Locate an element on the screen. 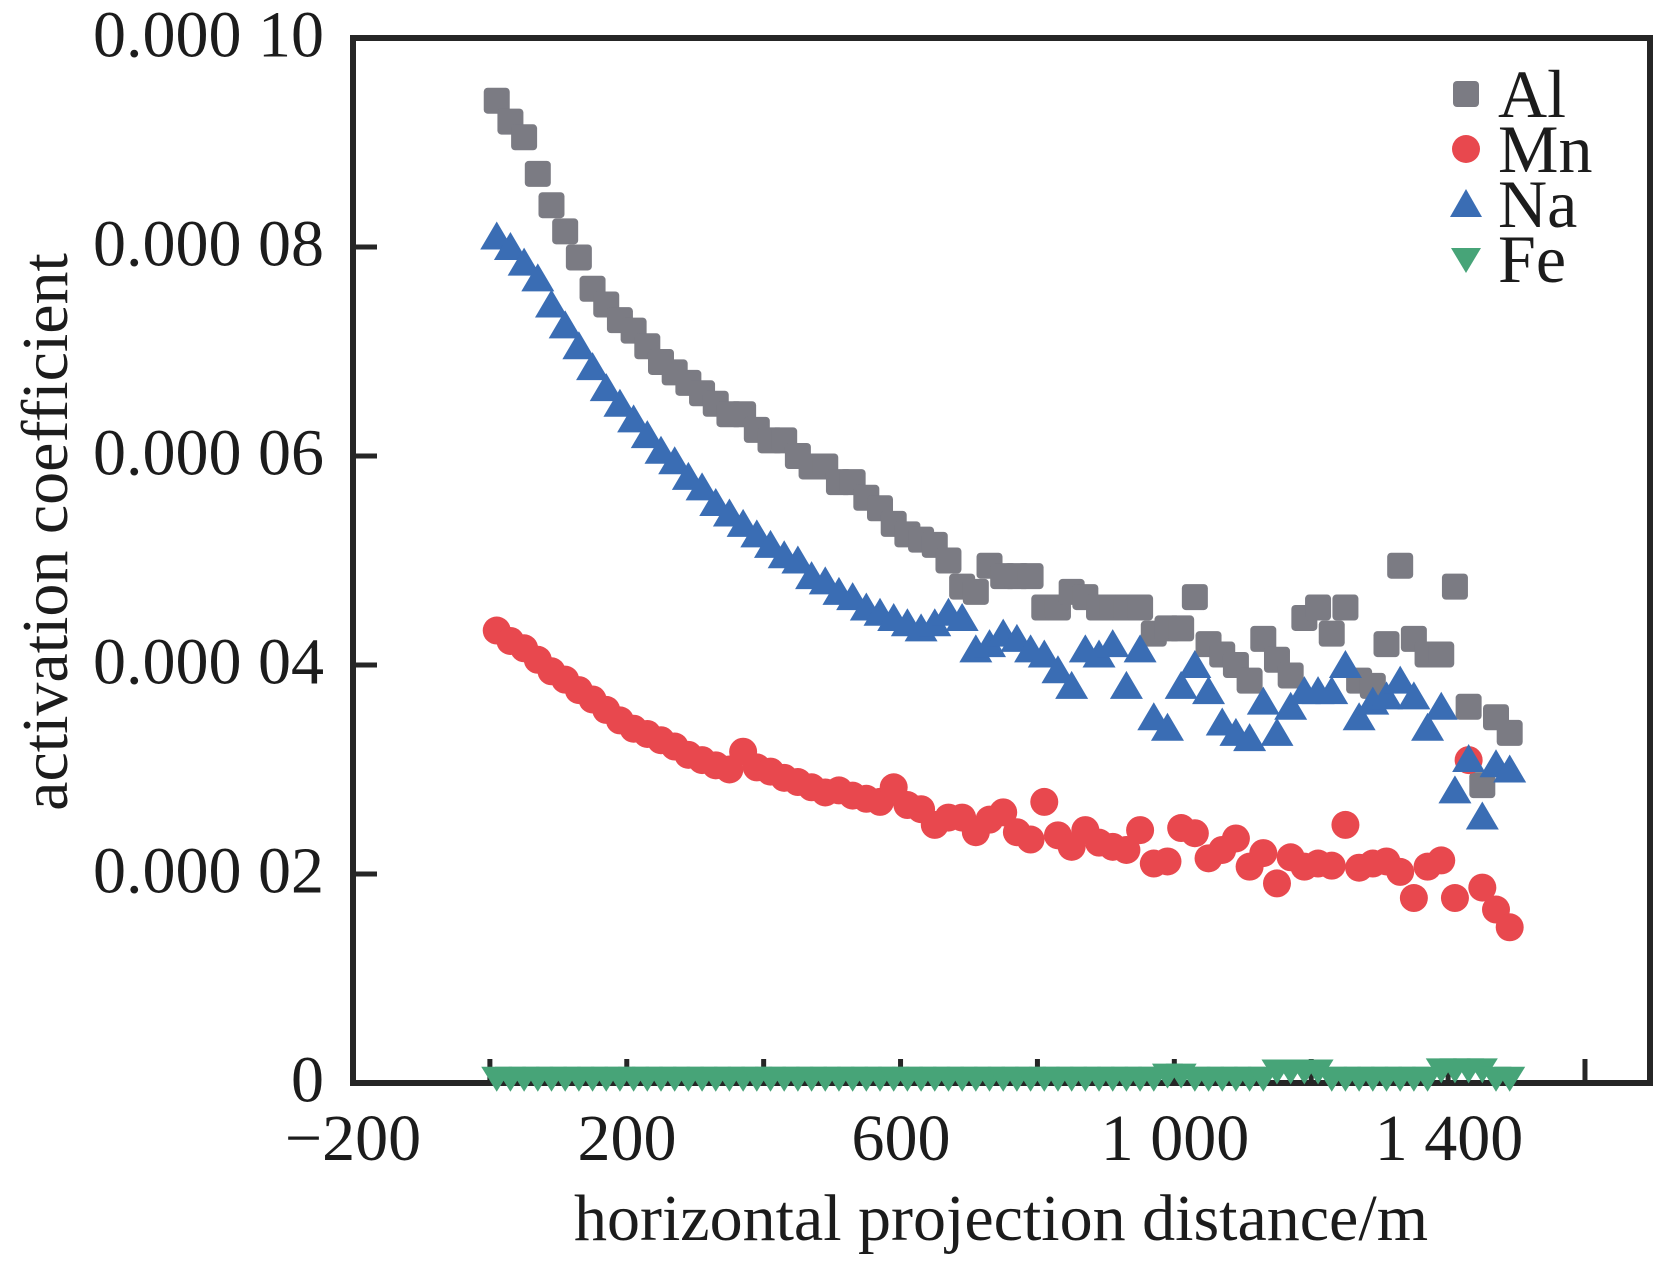 This screenshot has width=1654, height=1268. legend: Al Mn Na Fe is located at coordinates (1520, 176).